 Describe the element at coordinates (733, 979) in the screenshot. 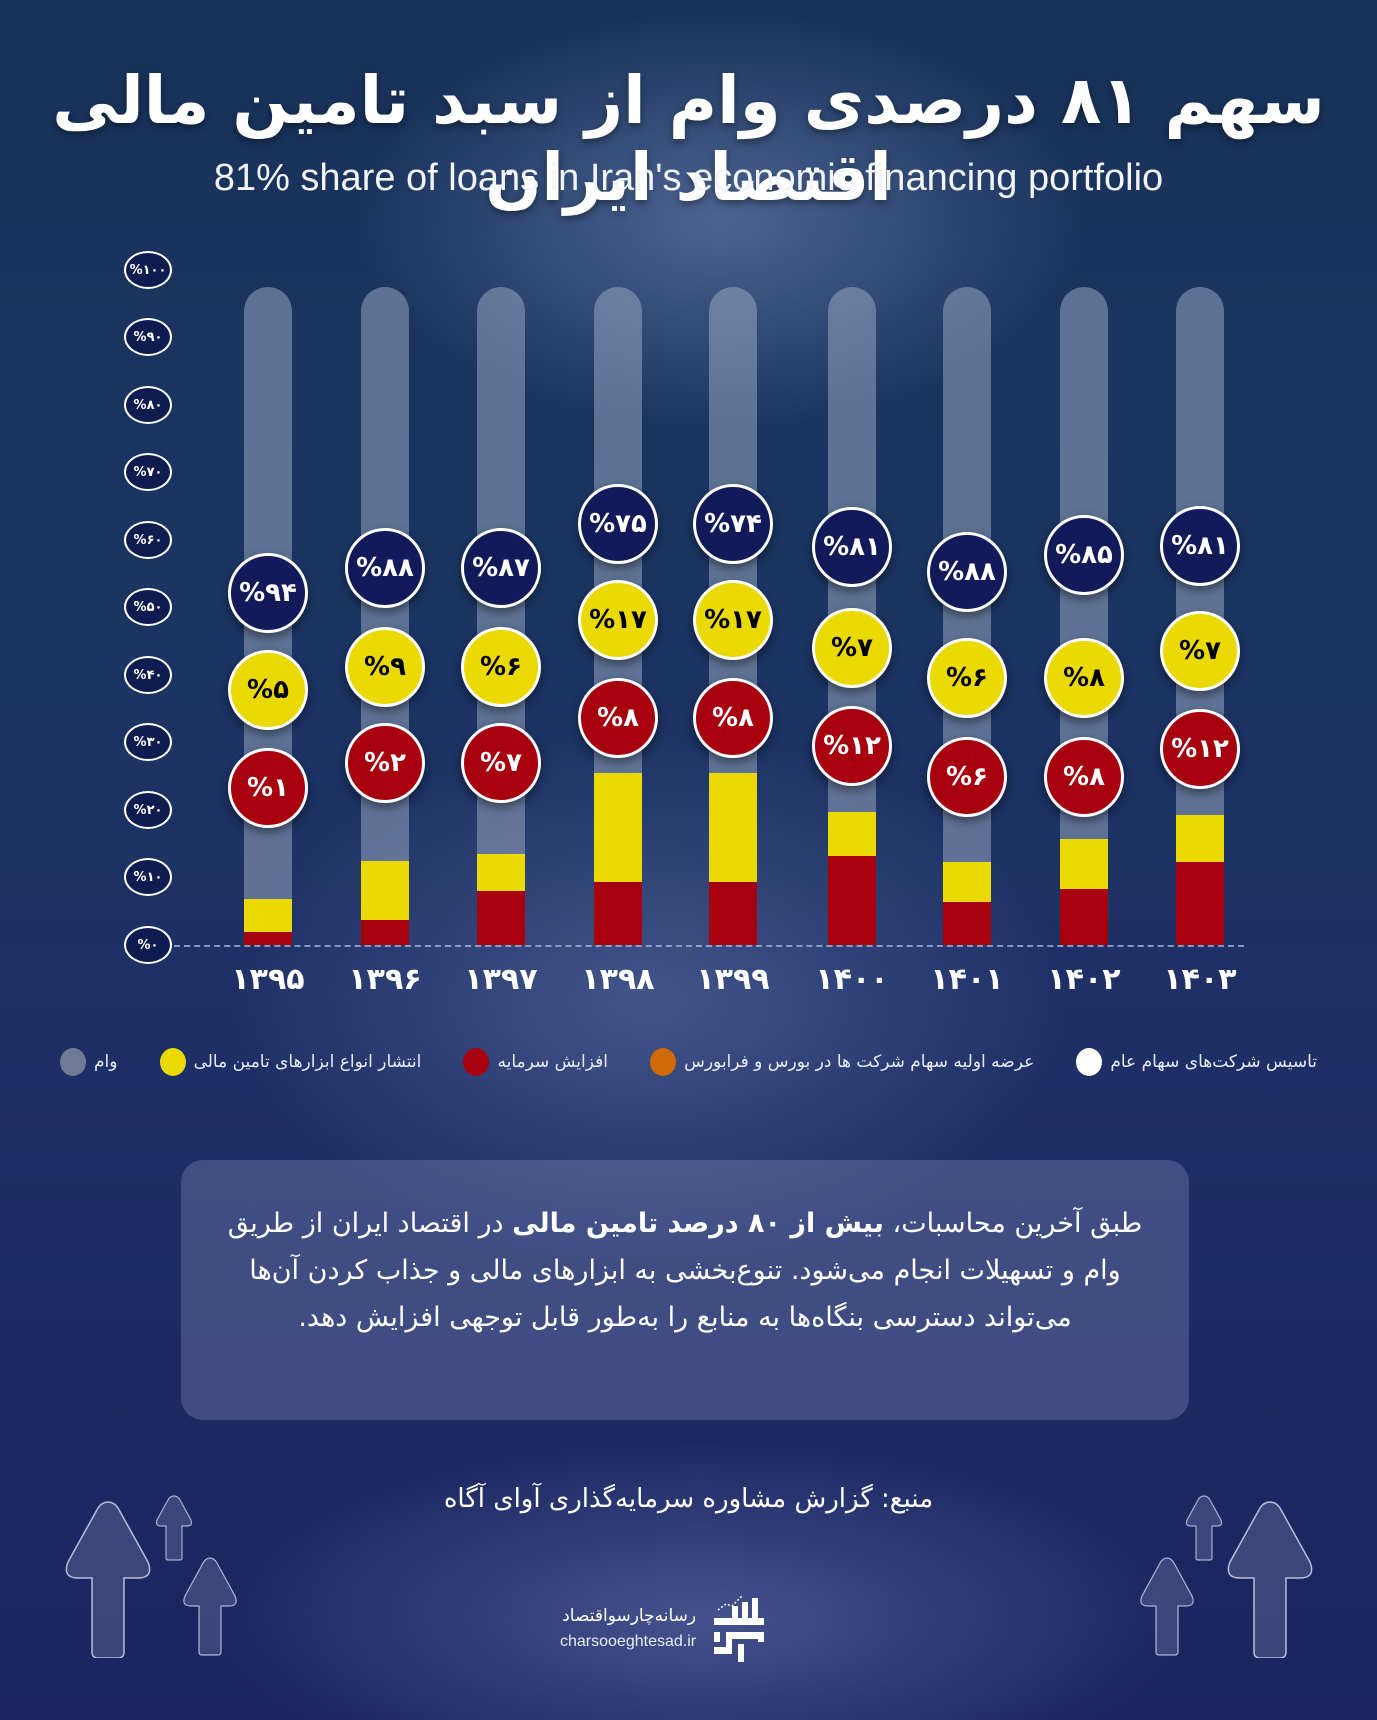

I see `year-label: ۱۳۹۹` at that location.